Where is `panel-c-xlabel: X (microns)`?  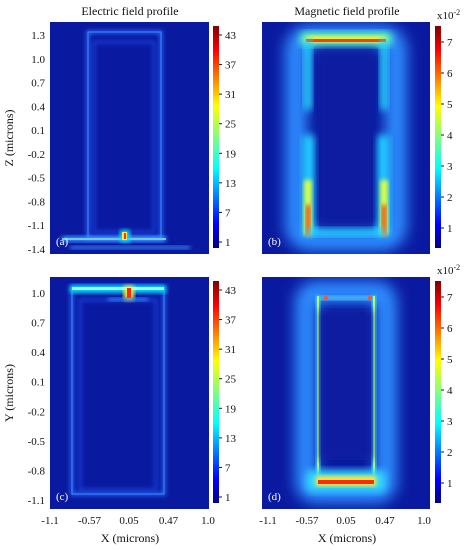
panel-c-xlabel: X (microns) is located at coordinates (130, 538).